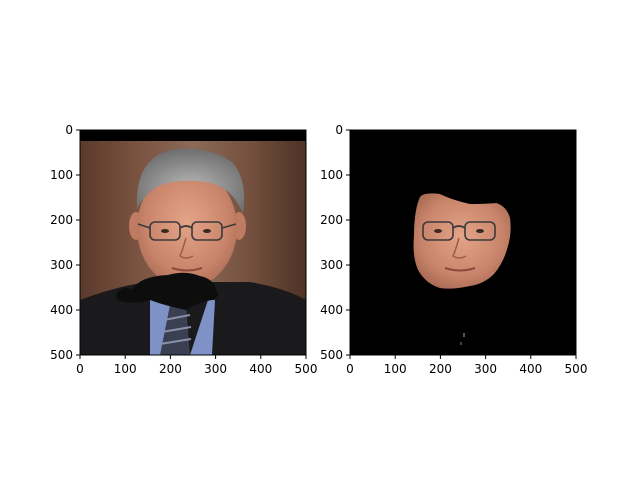 Image resolution: width=640 pixels, height=480 pixels. Describe the element at coordinates (459, 248) in the screenshot. I see `mask-nose` at that location.